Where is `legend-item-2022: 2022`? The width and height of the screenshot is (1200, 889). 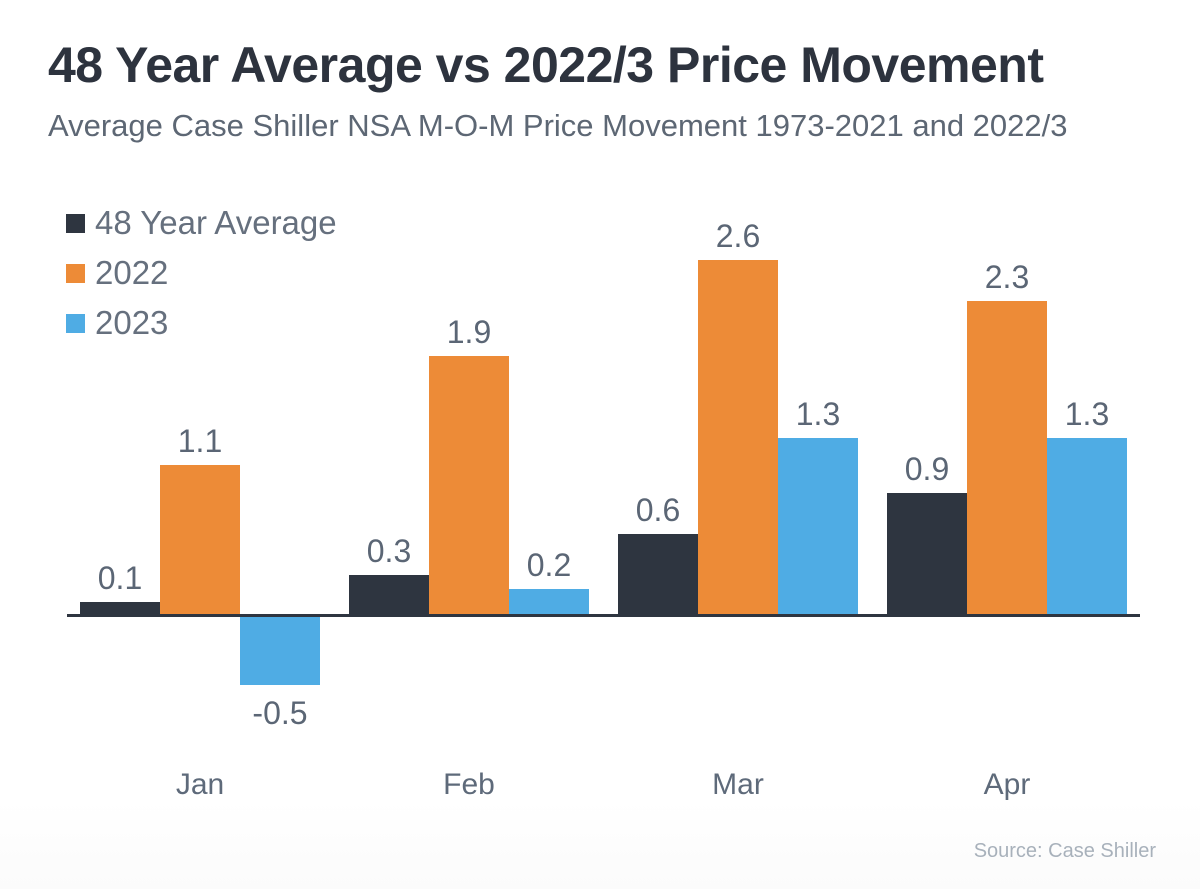 legend-item-2022: 2022 is located at coordinates (201, 273).